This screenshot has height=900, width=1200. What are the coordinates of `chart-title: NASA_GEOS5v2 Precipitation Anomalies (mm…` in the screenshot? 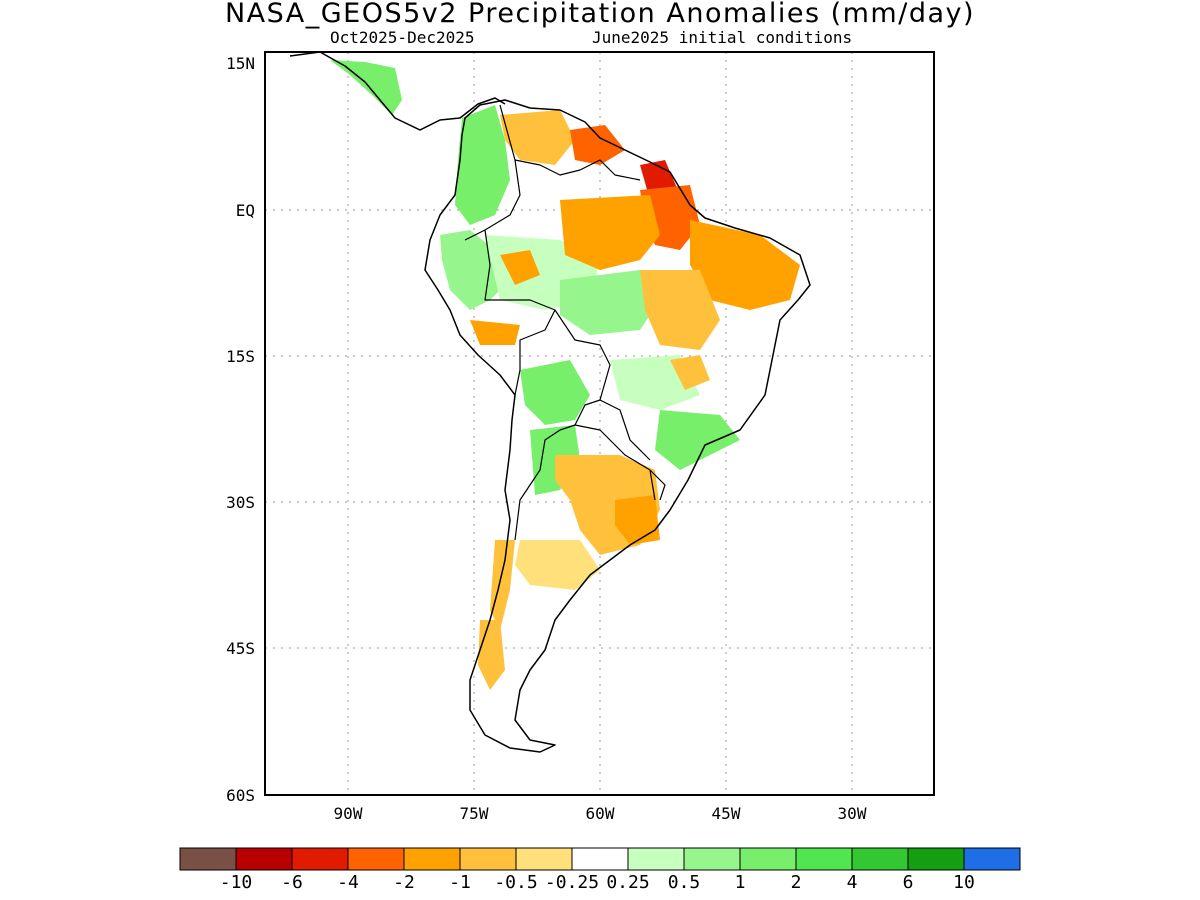 It's located at (600, 14).